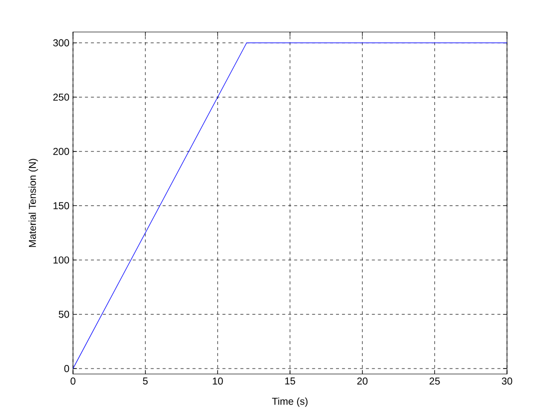 Image resolution: width=560 pixels, height=420 pixels. What do you see at coordinates (435, 381) in the screenshot?
I see `x-tick-label: 25` at bounding box center [435, 381].